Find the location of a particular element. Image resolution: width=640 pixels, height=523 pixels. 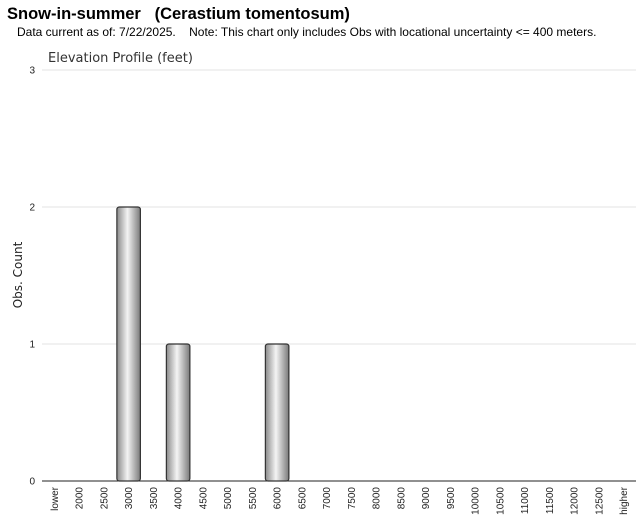

y-tick-label-0: 0 is located at coordinates (32, 482).